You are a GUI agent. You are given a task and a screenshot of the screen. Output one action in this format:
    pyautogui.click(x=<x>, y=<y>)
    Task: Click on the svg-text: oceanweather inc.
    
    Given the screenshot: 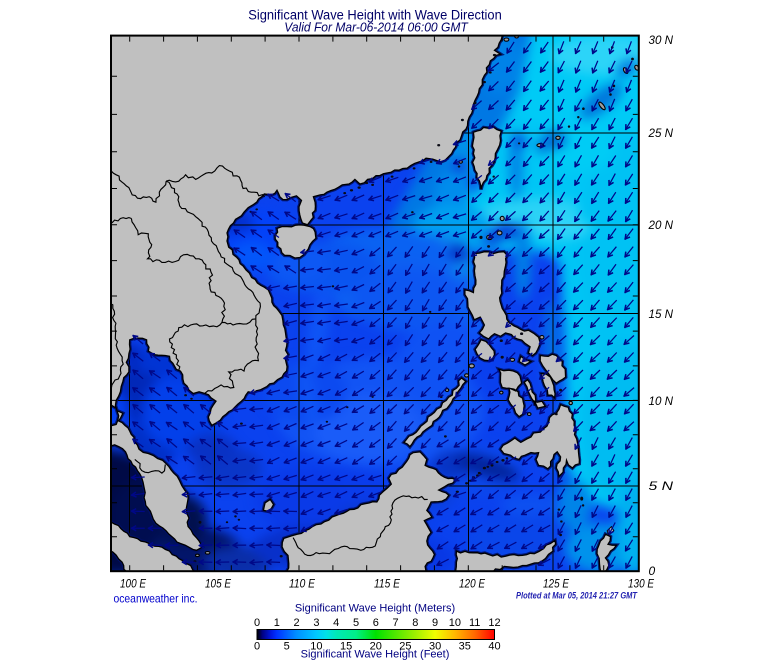 What is the action you would take?
    pyautogui.click(x=156, y=599)
    